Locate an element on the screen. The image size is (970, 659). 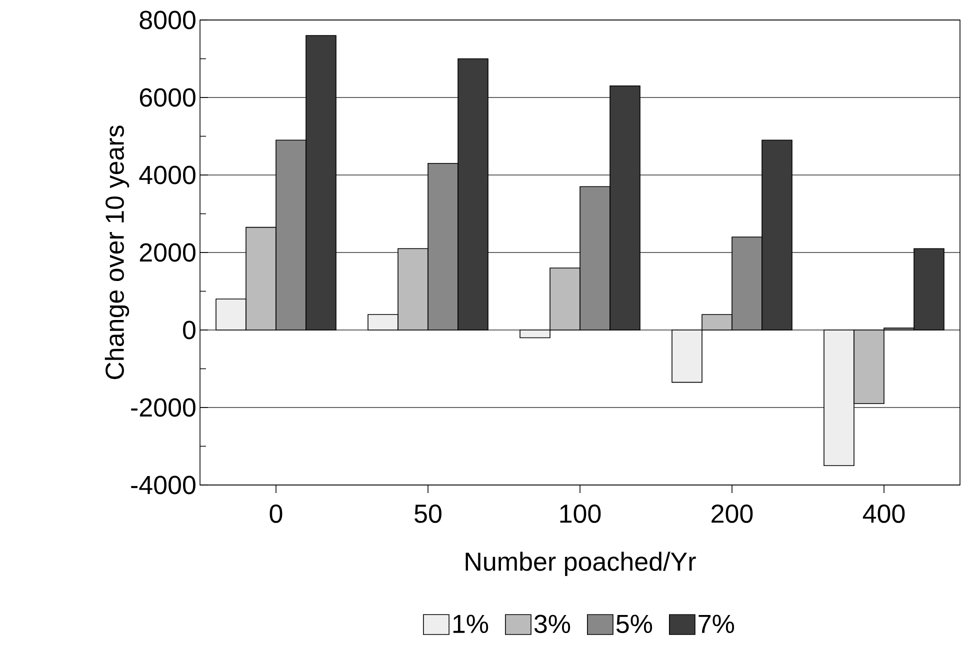
y-tick-label: 6000 is located at coordinates (168, 97).